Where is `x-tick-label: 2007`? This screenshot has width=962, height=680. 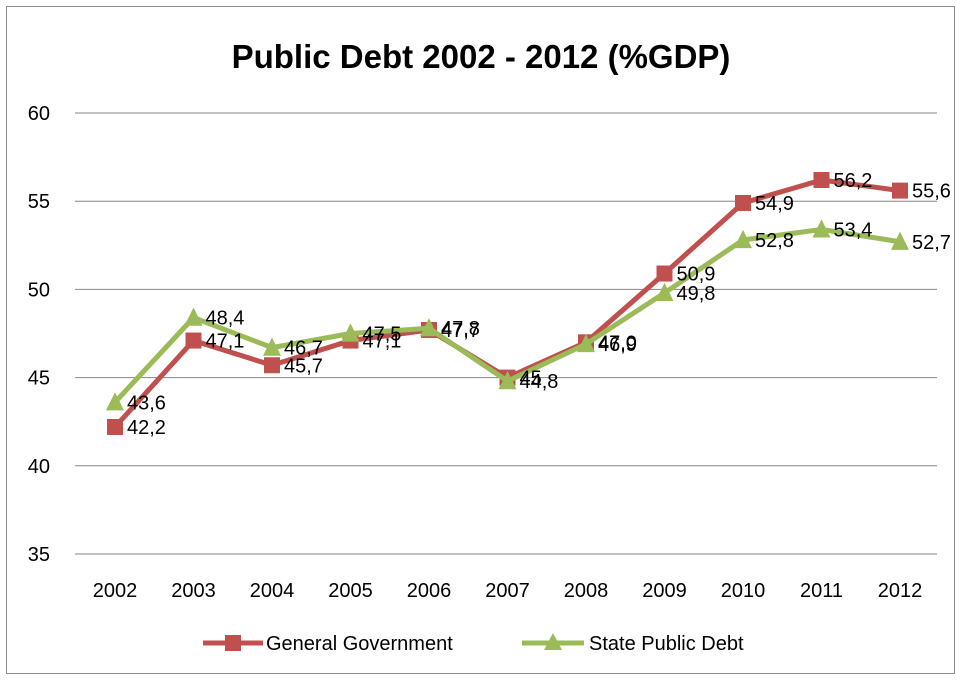
x-tick-label: 2007 is located at coordinates (507, 591).